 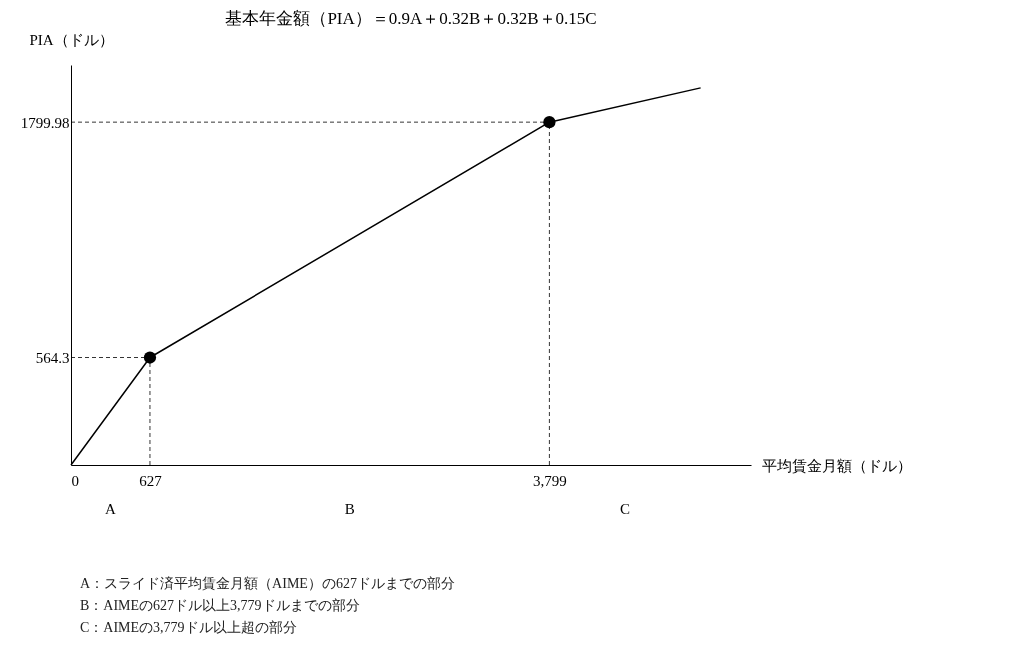 I want to click on x-tick-label: 627, so click(x=151, y=480).